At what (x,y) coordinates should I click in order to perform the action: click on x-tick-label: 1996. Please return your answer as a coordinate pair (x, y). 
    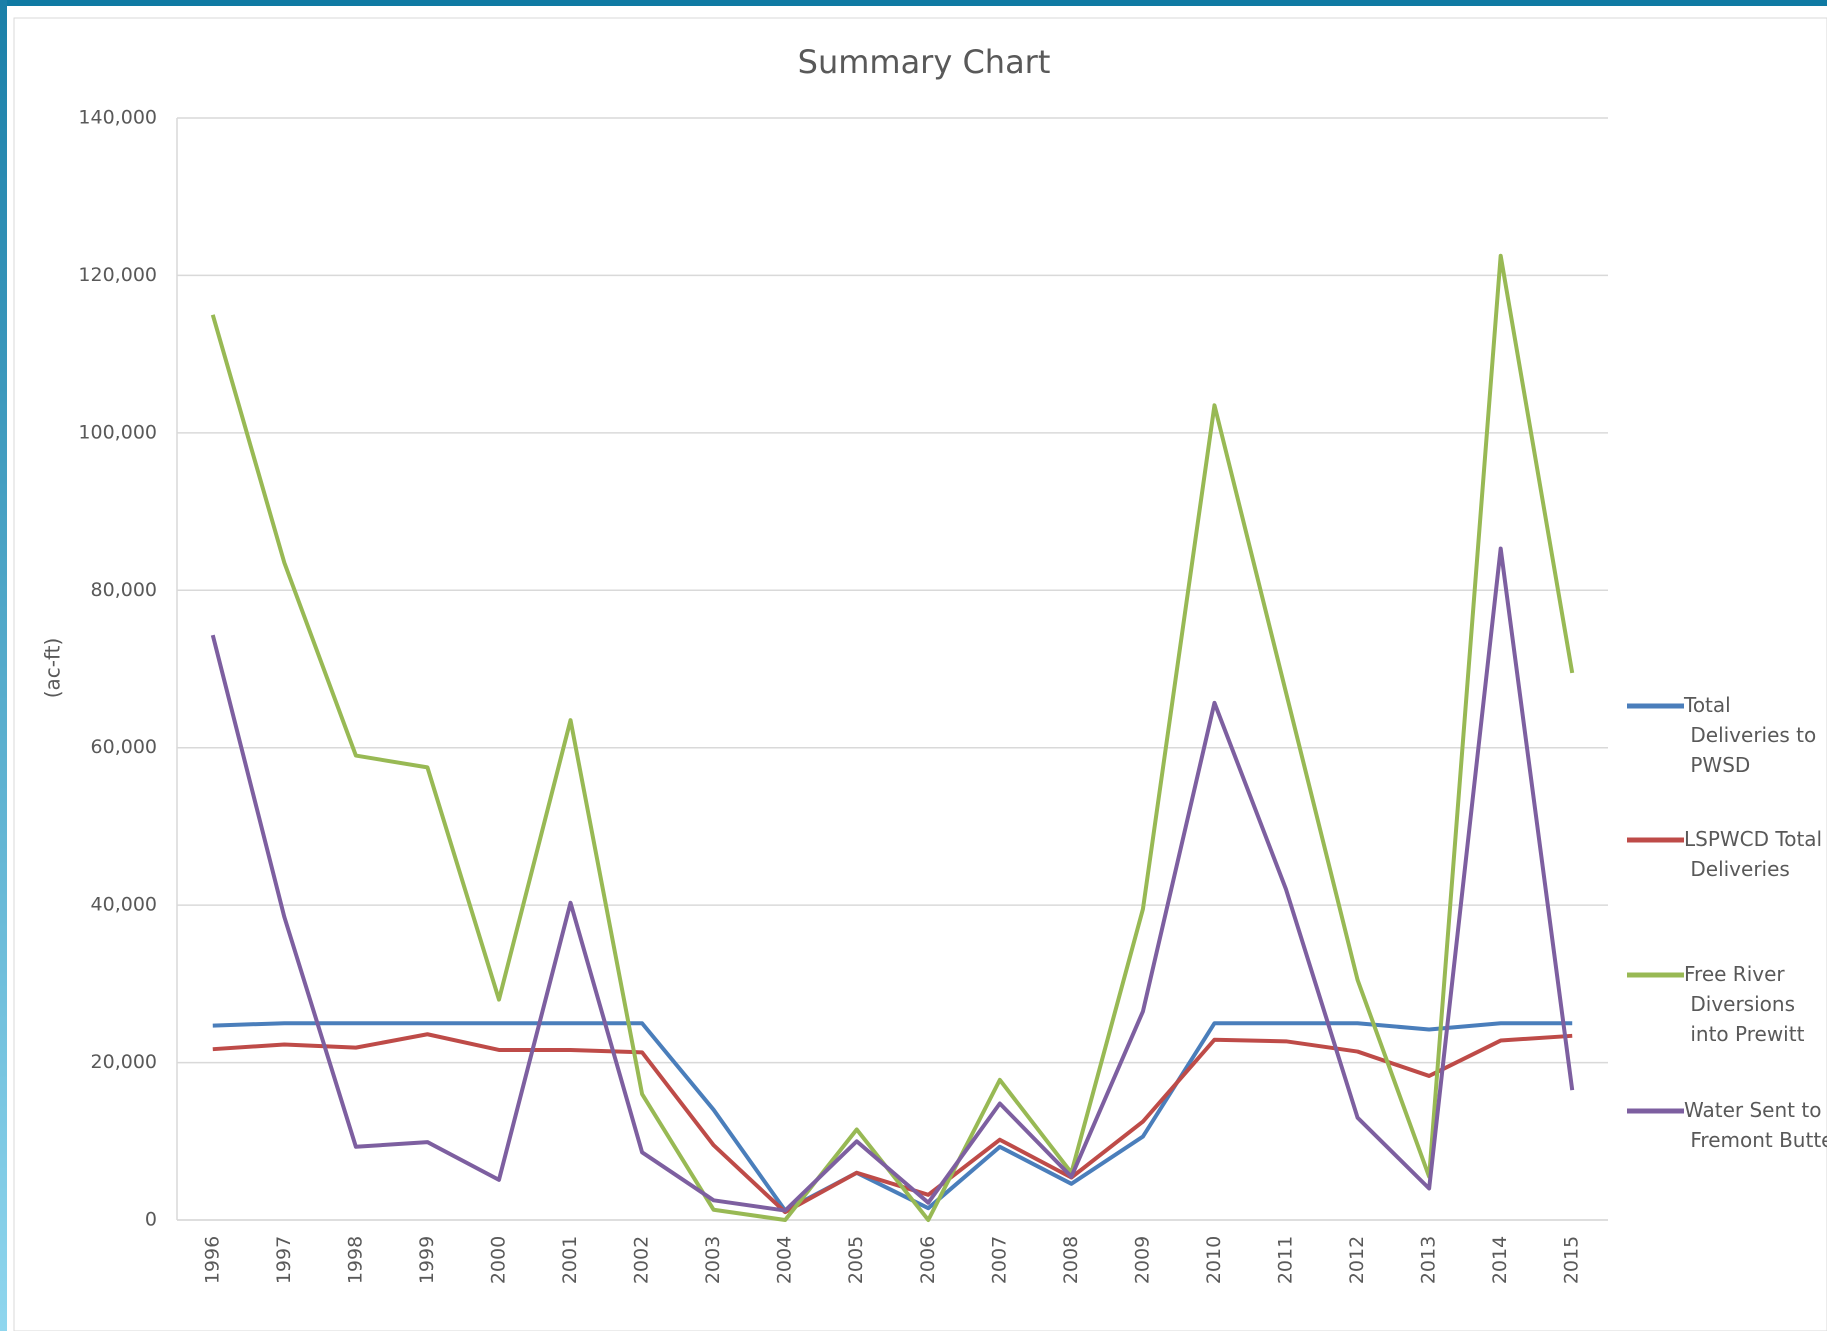
    Looking at the image, I should click on (212, 1260).